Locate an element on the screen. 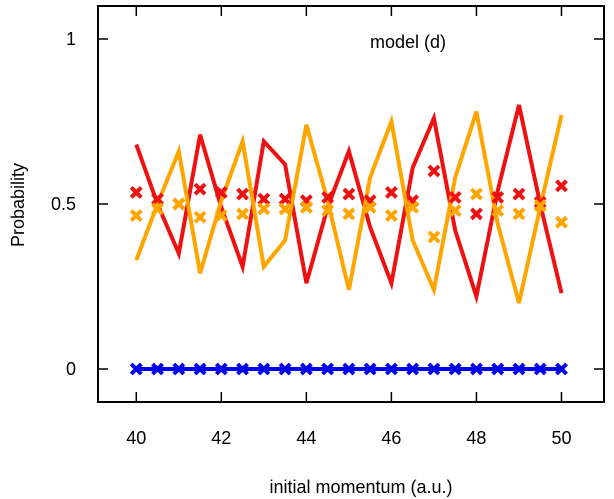  x-tick-label: 40 is located at coordinates (136, 438).